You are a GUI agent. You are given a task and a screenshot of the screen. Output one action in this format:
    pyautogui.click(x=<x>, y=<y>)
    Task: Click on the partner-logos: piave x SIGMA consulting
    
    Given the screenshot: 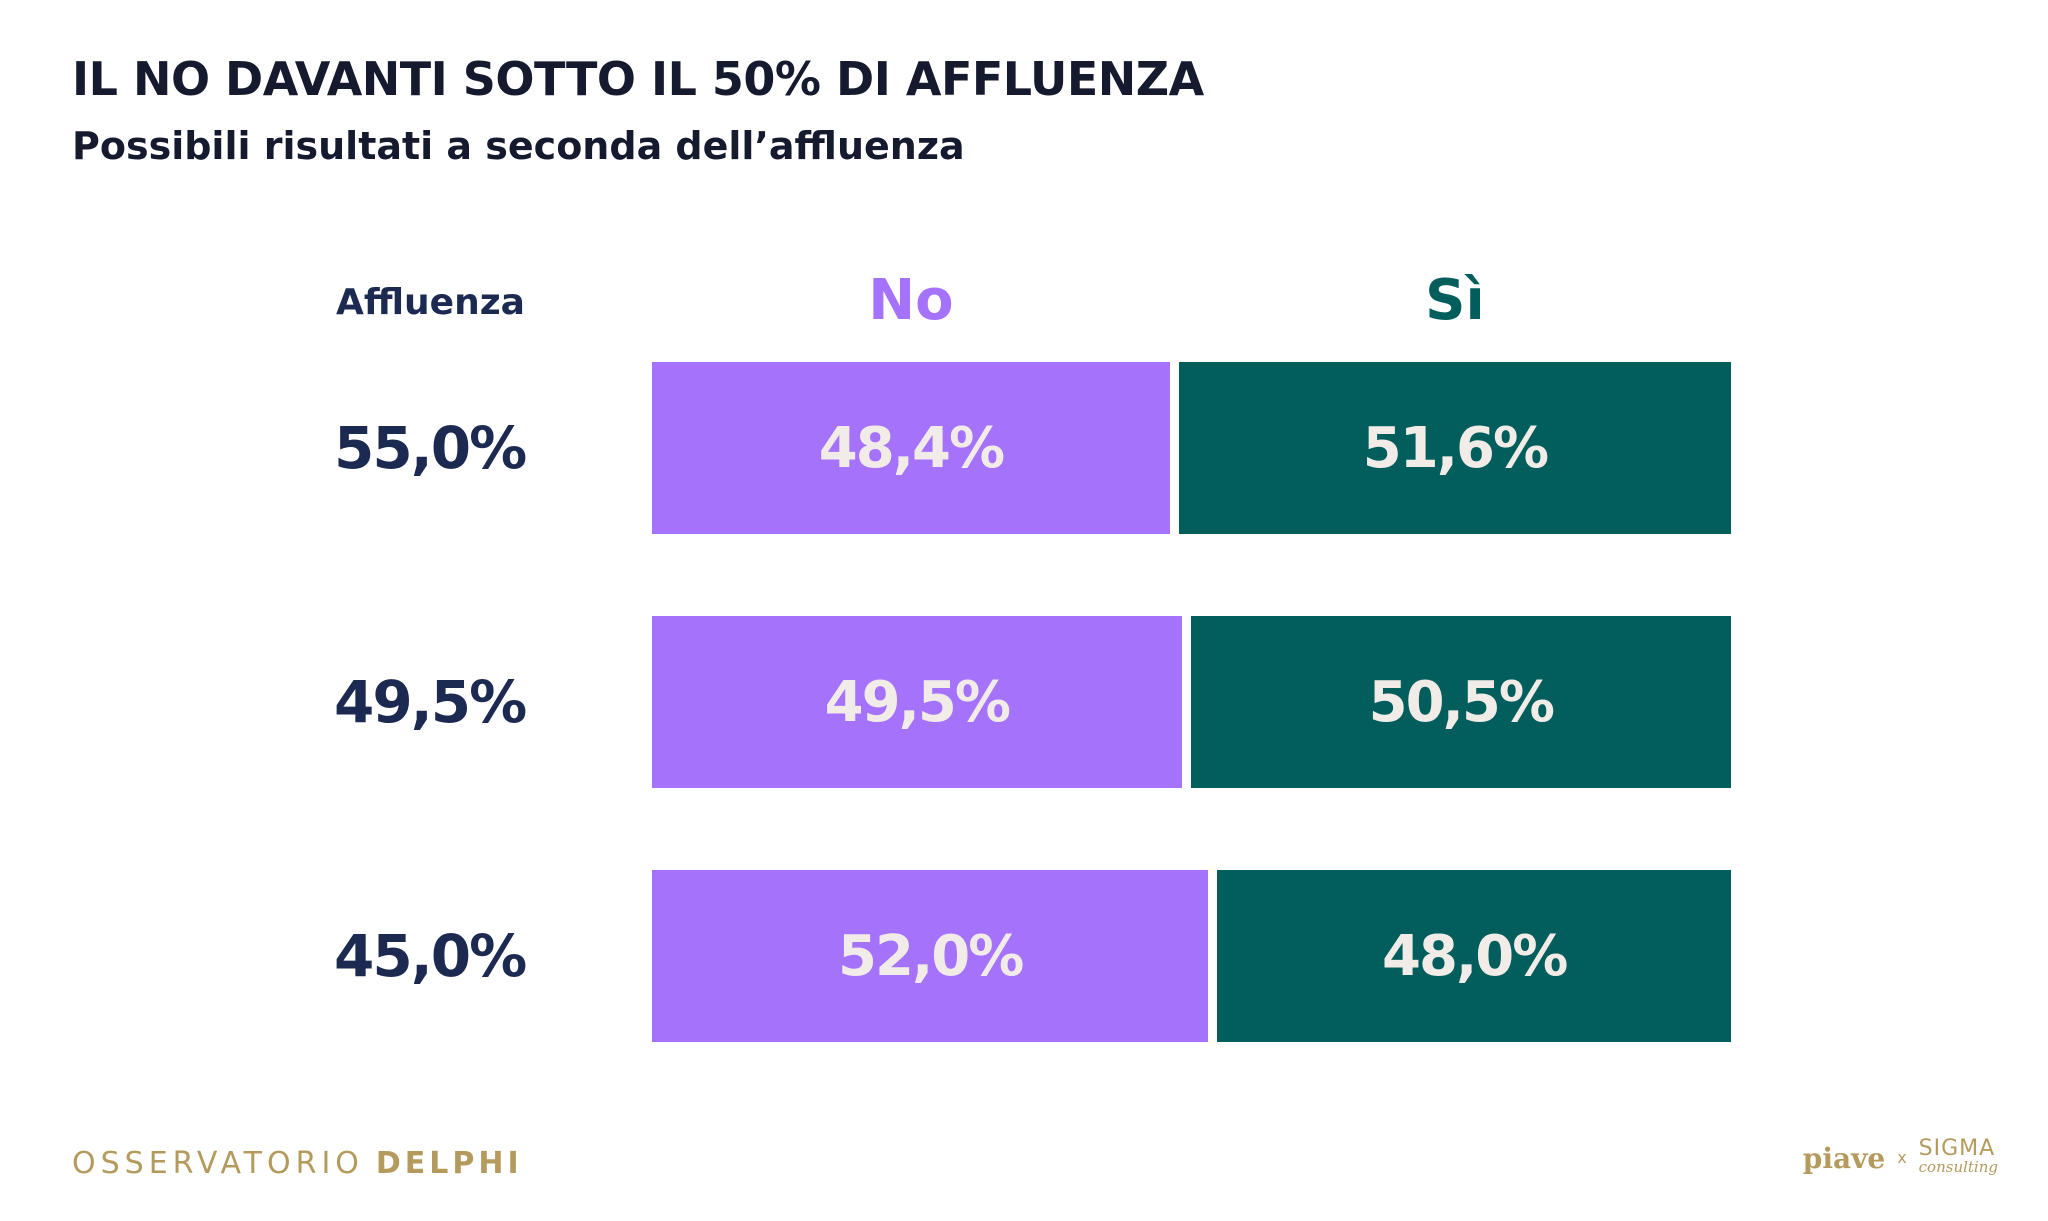 What is the action you would take?
    pyautogui.click(x=1900, y=1157)
    